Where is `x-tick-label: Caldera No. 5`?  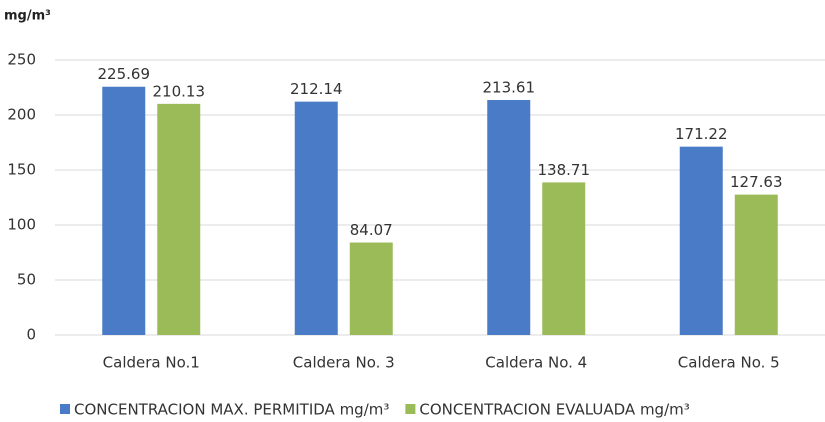
x-tick-label: Caldera No. 5 is located at coordinates (729, 363).